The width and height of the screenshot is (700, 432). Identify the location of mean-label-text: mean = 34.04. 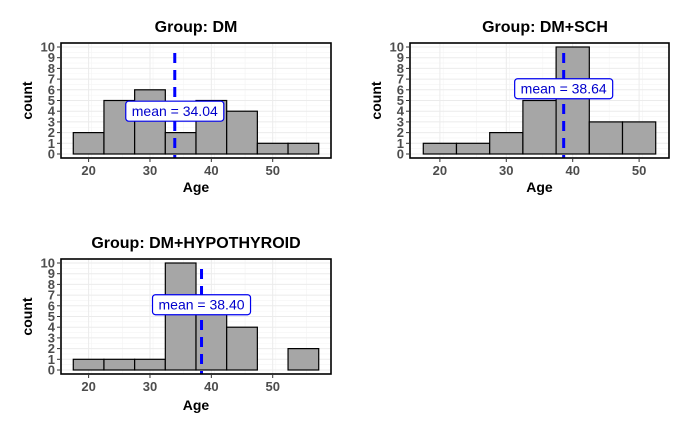
(175, 111).